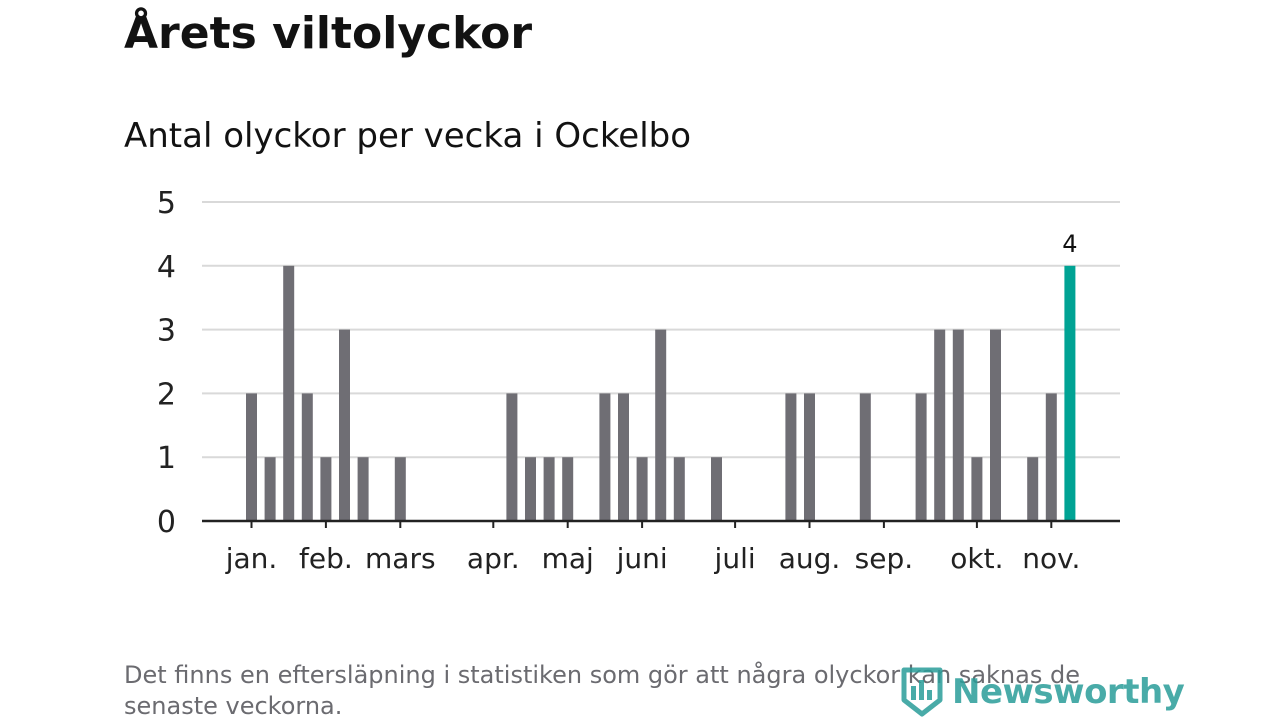  Describe the element at coordinates (166, 267) in the screenshot. I see `y-tick-label: 4` at that location.